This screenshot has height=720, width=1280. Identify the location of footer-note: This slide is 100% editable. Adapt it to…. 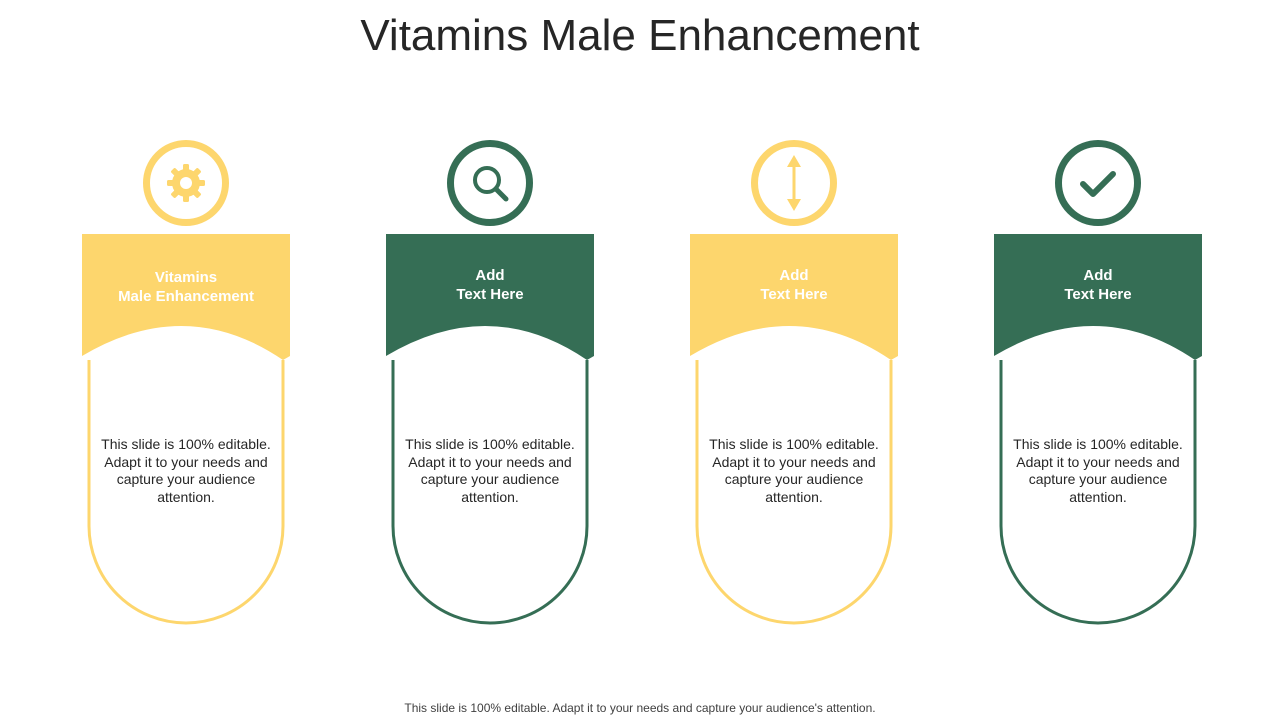
(640, 708).